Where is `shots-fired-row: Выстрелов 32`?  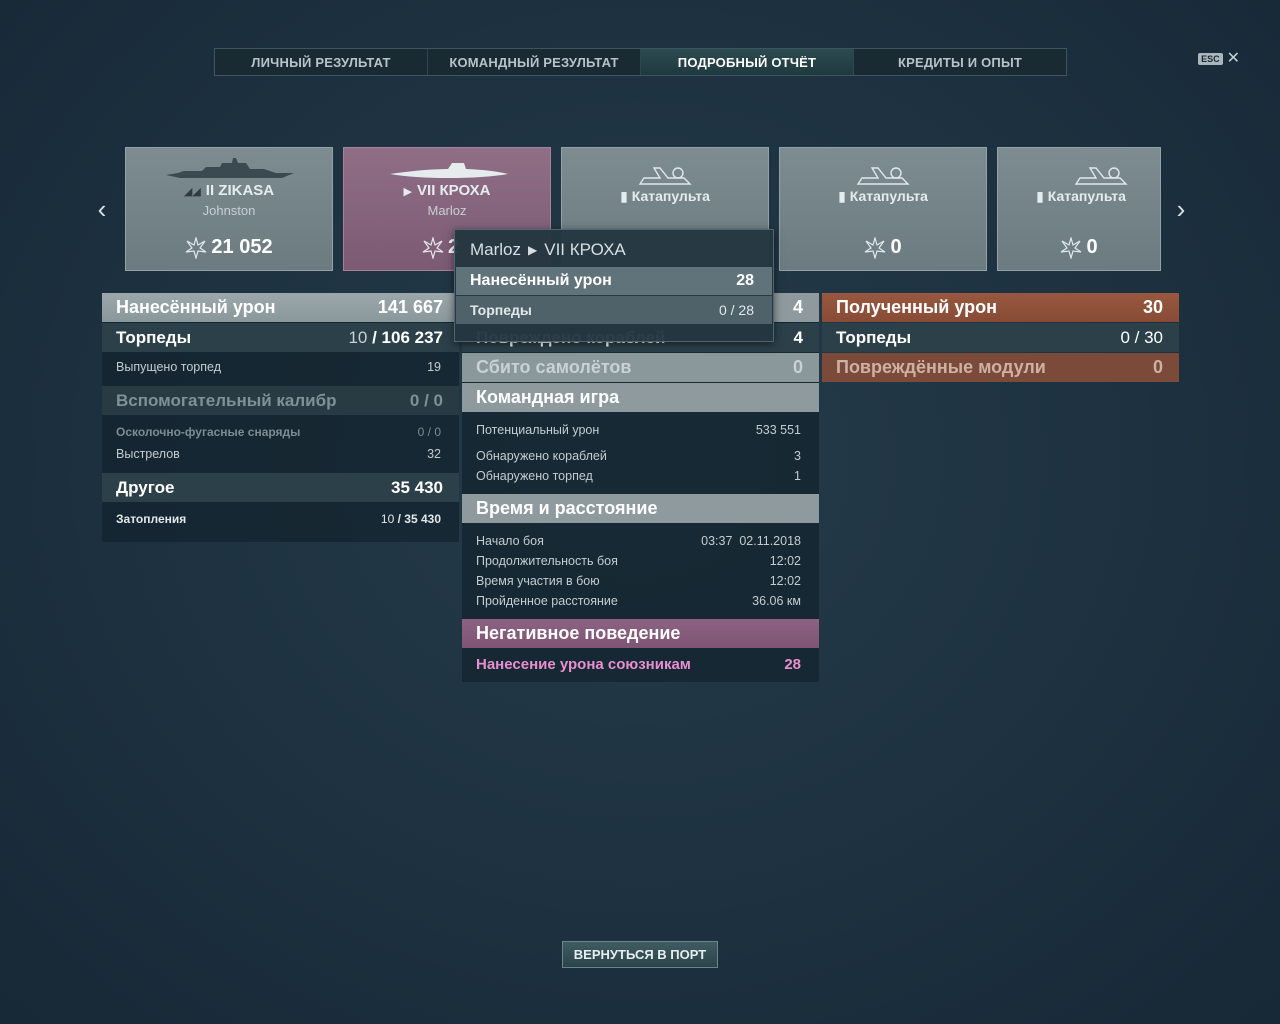
shots-fired-row: Выстрелов 32 is located at coordinates (278, 454).